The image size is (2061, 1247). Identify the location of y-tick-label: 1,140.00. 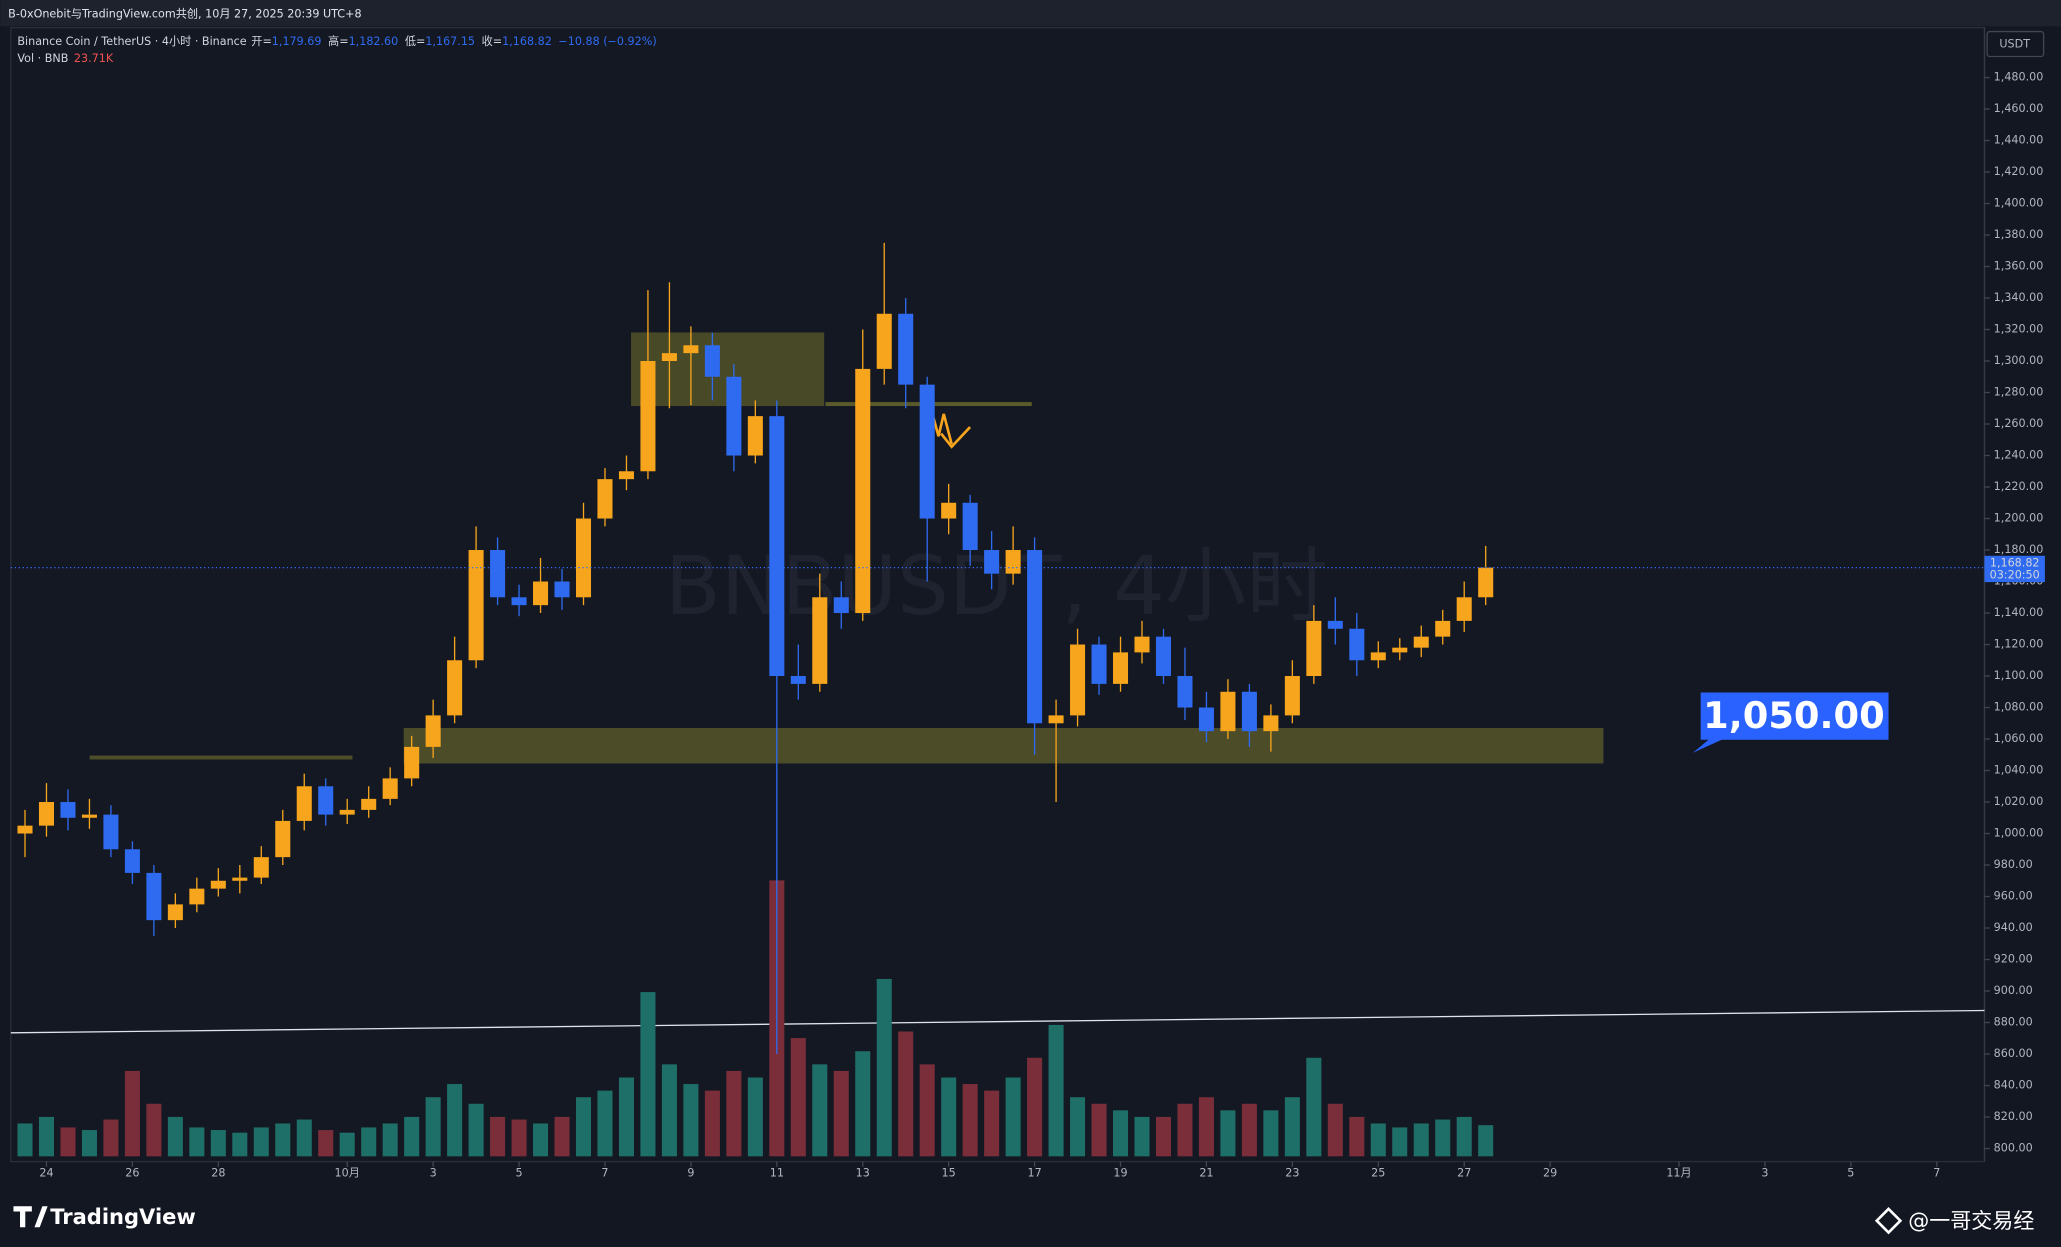
(2019, 612).